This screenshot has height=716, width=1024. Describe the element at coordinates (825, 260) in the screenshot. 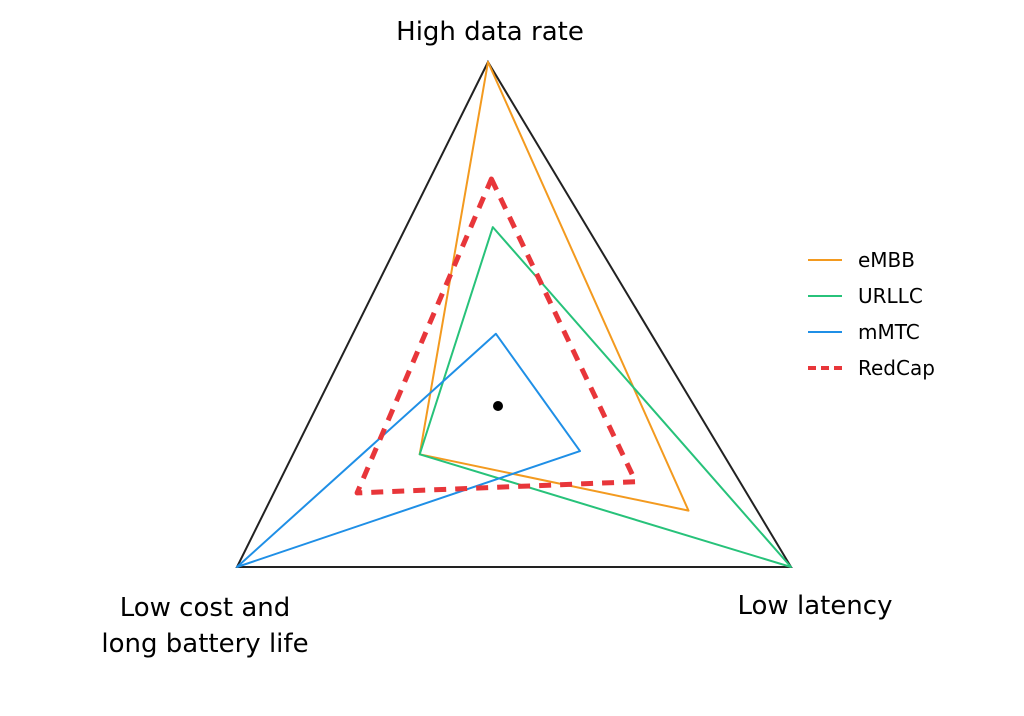

I see `legend-swatch-embb` at that location.